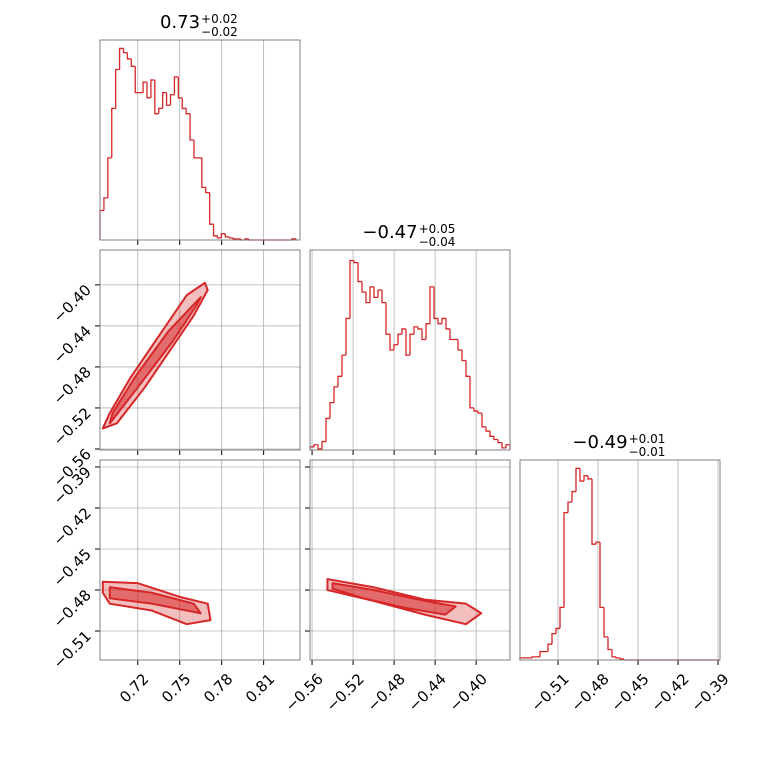 The height and width of the screenshot is (760, 760). Describe the element at coordinates (468, 692) in the screenshot. I see `x-tick-label: −0.40` at that location.